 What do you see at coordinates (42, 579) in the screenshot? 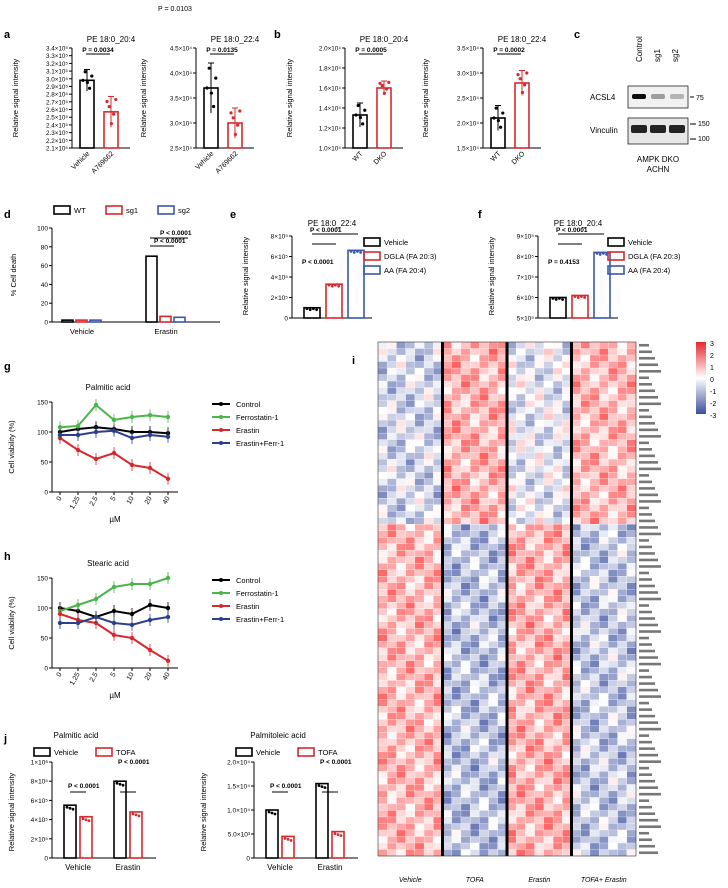
I see `y-tick-label: 150` at bounding box center [42, 579].